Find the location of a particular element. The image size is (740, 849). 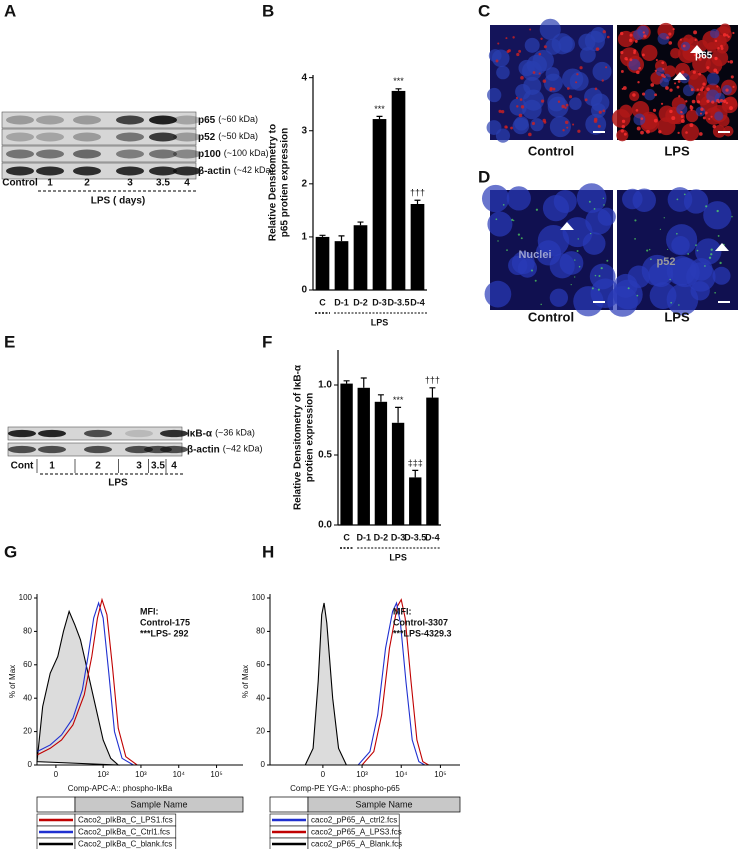

y-tick-label: 2 is located at coordinates (304, 183).